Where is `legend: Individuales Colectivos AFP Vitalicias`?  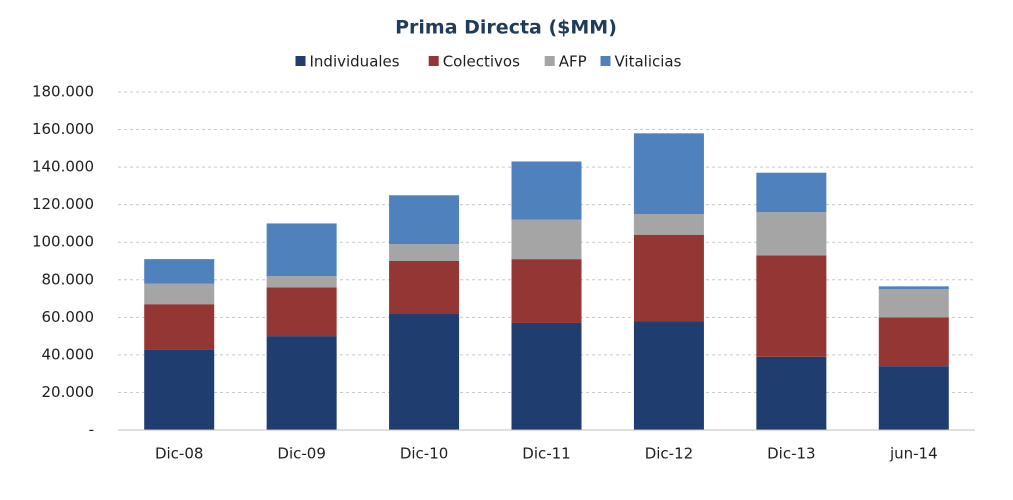
legend: Individuales Colectivos AFP Vitalicias is located at coordinates (488, 62).